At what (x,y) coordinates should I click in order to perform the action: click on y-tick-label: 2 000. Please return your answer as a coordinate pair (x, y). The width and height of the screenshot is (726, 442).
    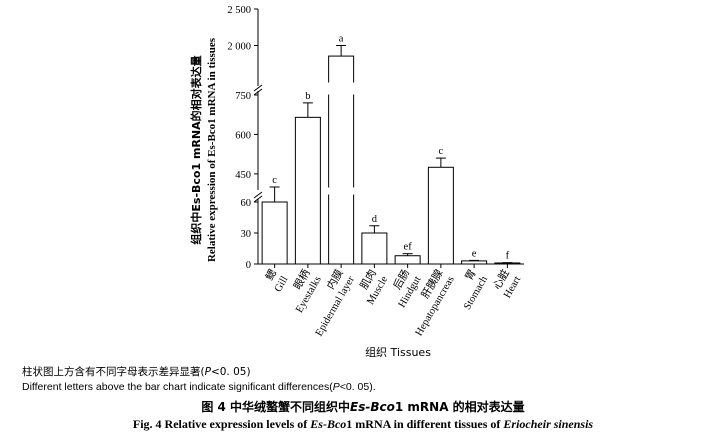
    Looking at the image, I should click on (239, 47).